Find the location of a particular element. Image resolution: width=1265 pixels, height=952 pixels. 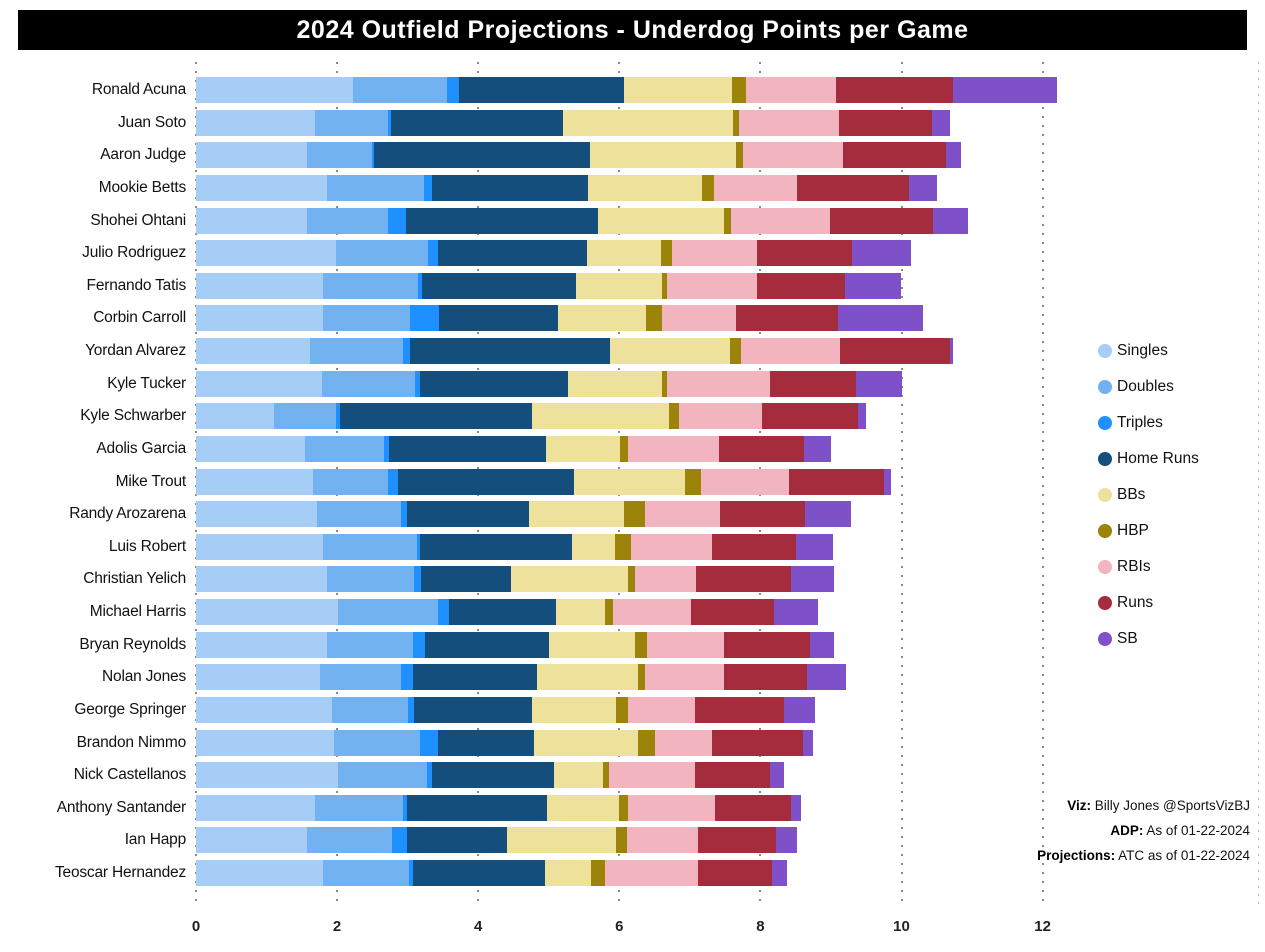

x-tick-label-8: 8 is located at coordinates (760, 926).